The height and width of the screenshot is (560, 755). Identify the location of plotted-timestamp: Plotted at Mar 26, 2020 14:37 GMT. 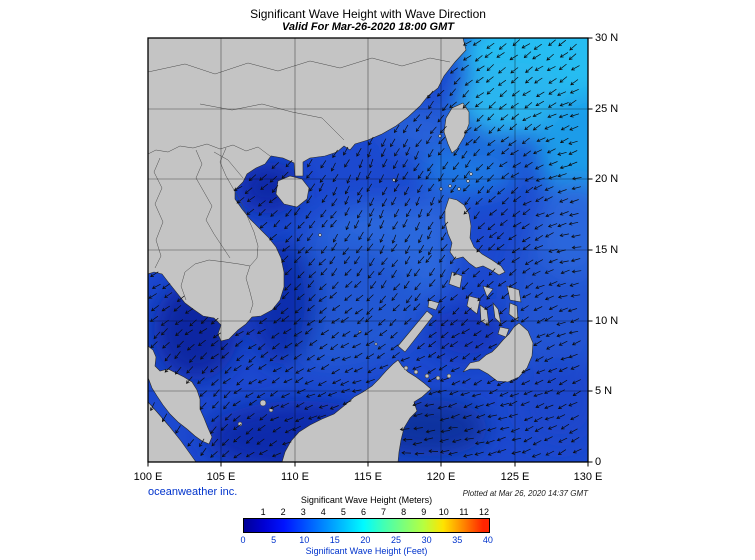
(525, 493).